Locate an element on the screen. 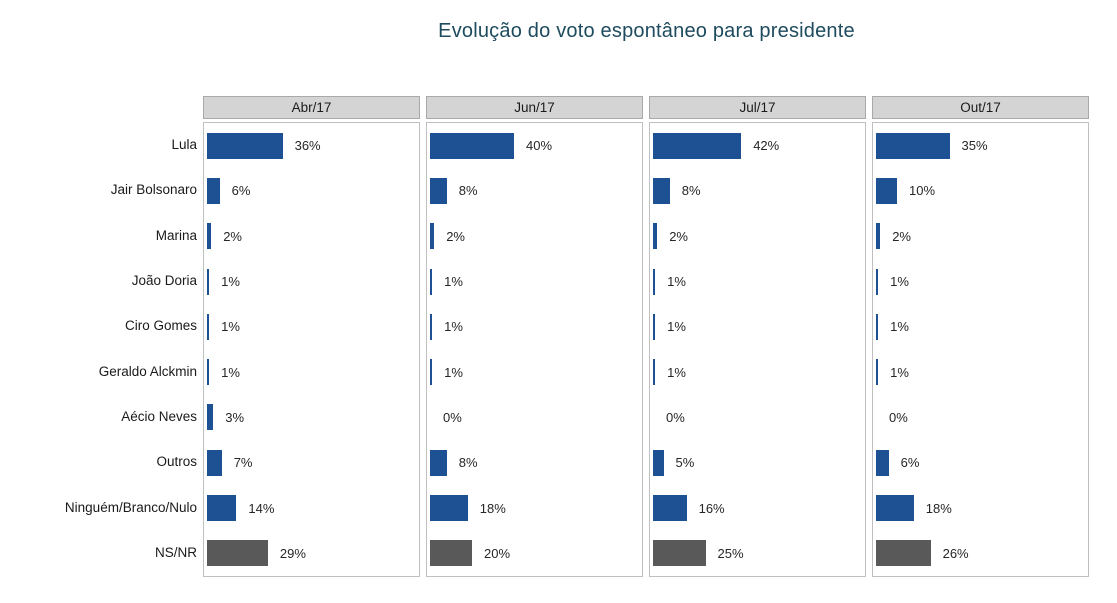 This screenshot has height=603, width=1117. row-label: Outros is located at coordinates (176, 462).